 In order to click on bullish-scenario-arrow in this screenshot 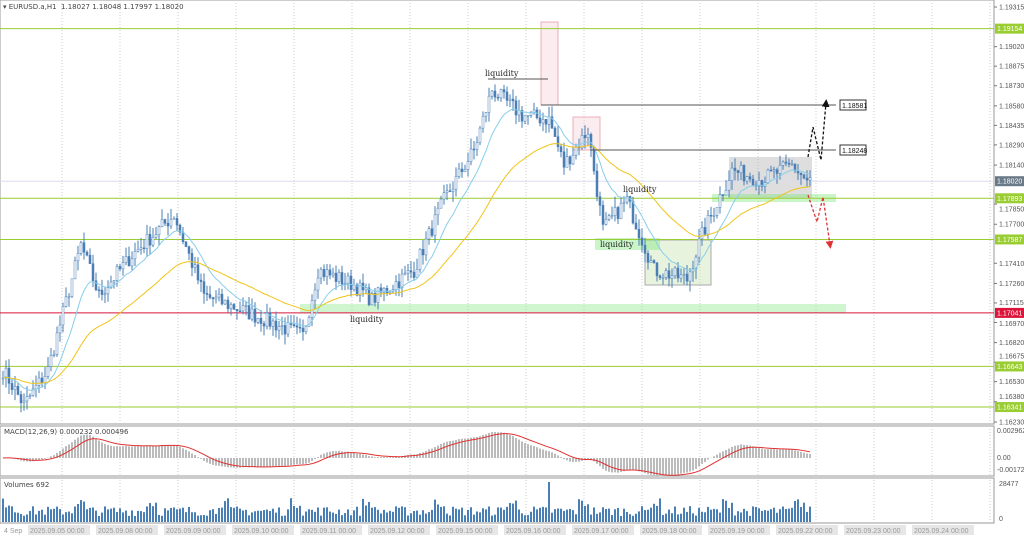, I will do `click(818, 130)`.